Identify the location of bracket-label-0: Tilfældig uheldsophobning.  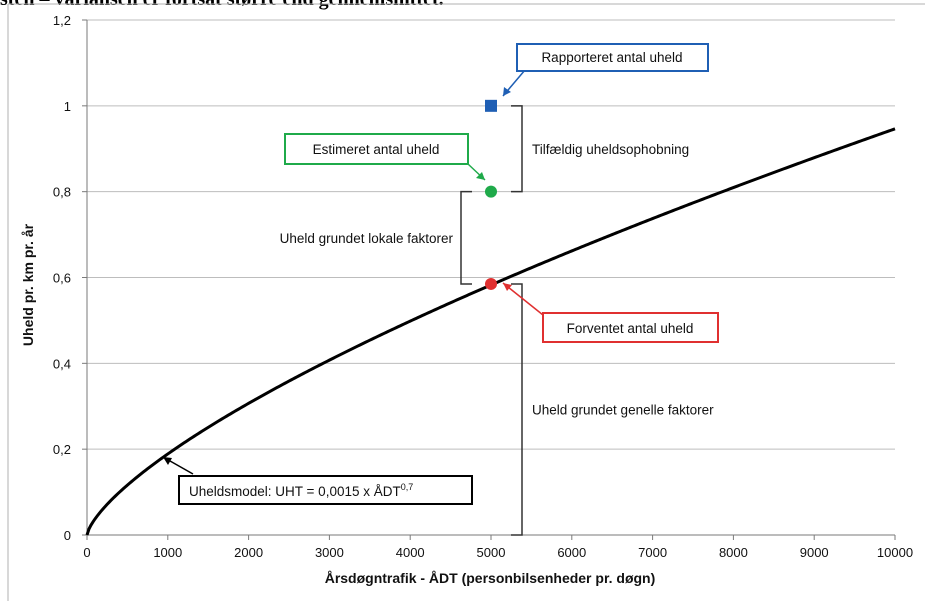
(610, 149).